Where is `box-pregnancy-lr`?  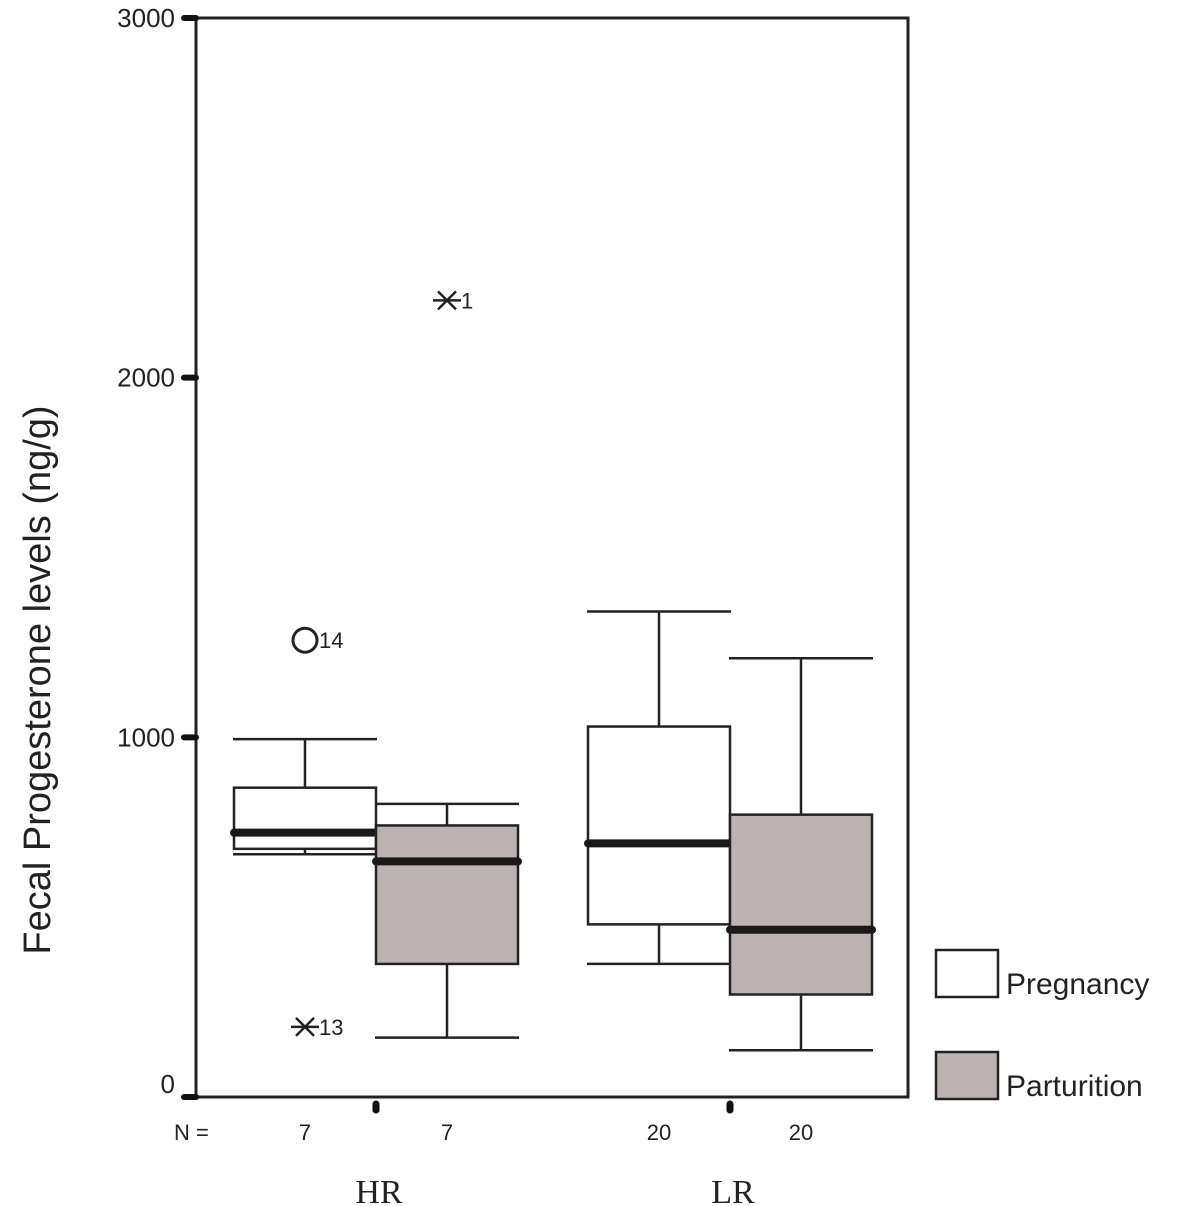
box-pregnancy-lr is located at coordinates (659, 788).